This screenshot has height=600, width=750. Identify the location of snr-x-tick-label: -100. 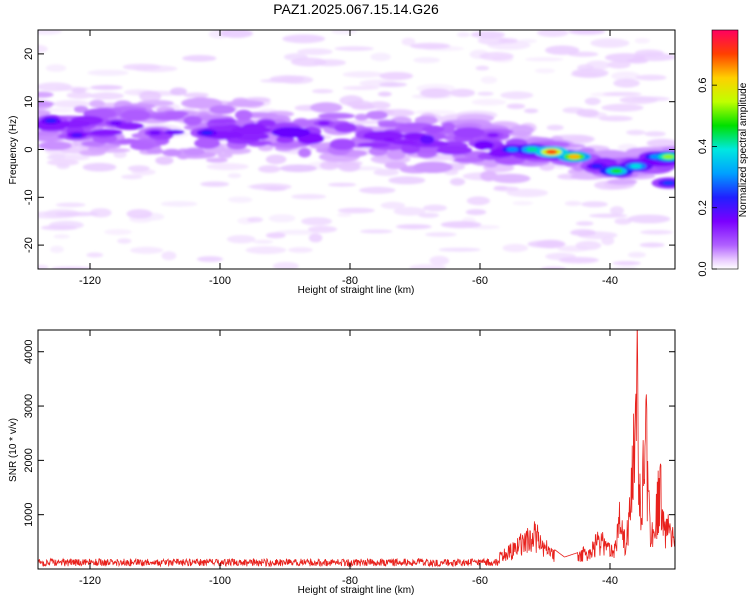
(220, 581).